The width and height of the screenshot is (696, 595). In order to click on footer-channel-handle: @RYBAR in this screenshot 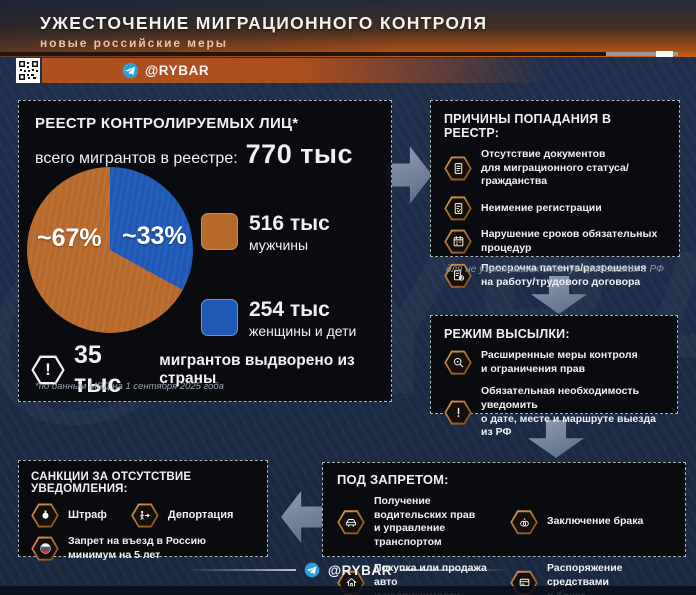, I will do `click(360, 570)`.